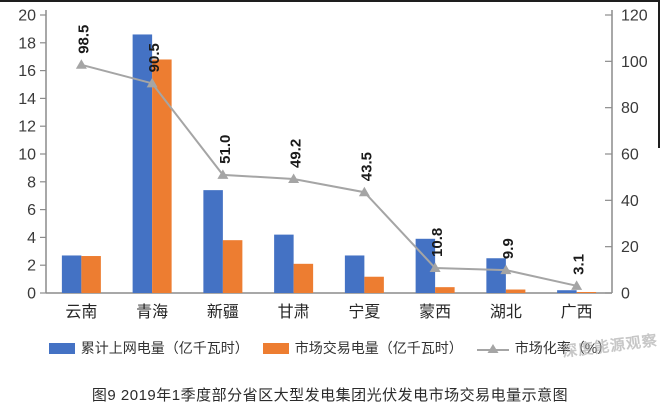  I want to click on category-label: 广西, so click(577, 312).